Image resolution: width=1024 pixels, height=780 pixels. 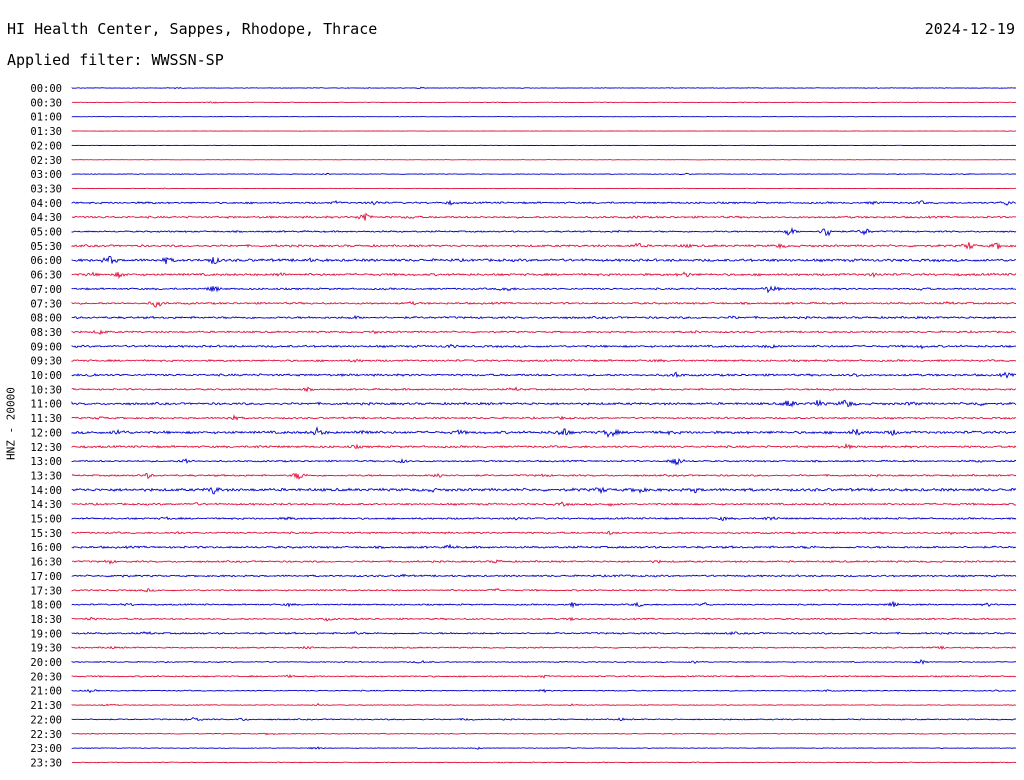 I want to click on row-time-label: 01:00, so click(x=46, y=118).